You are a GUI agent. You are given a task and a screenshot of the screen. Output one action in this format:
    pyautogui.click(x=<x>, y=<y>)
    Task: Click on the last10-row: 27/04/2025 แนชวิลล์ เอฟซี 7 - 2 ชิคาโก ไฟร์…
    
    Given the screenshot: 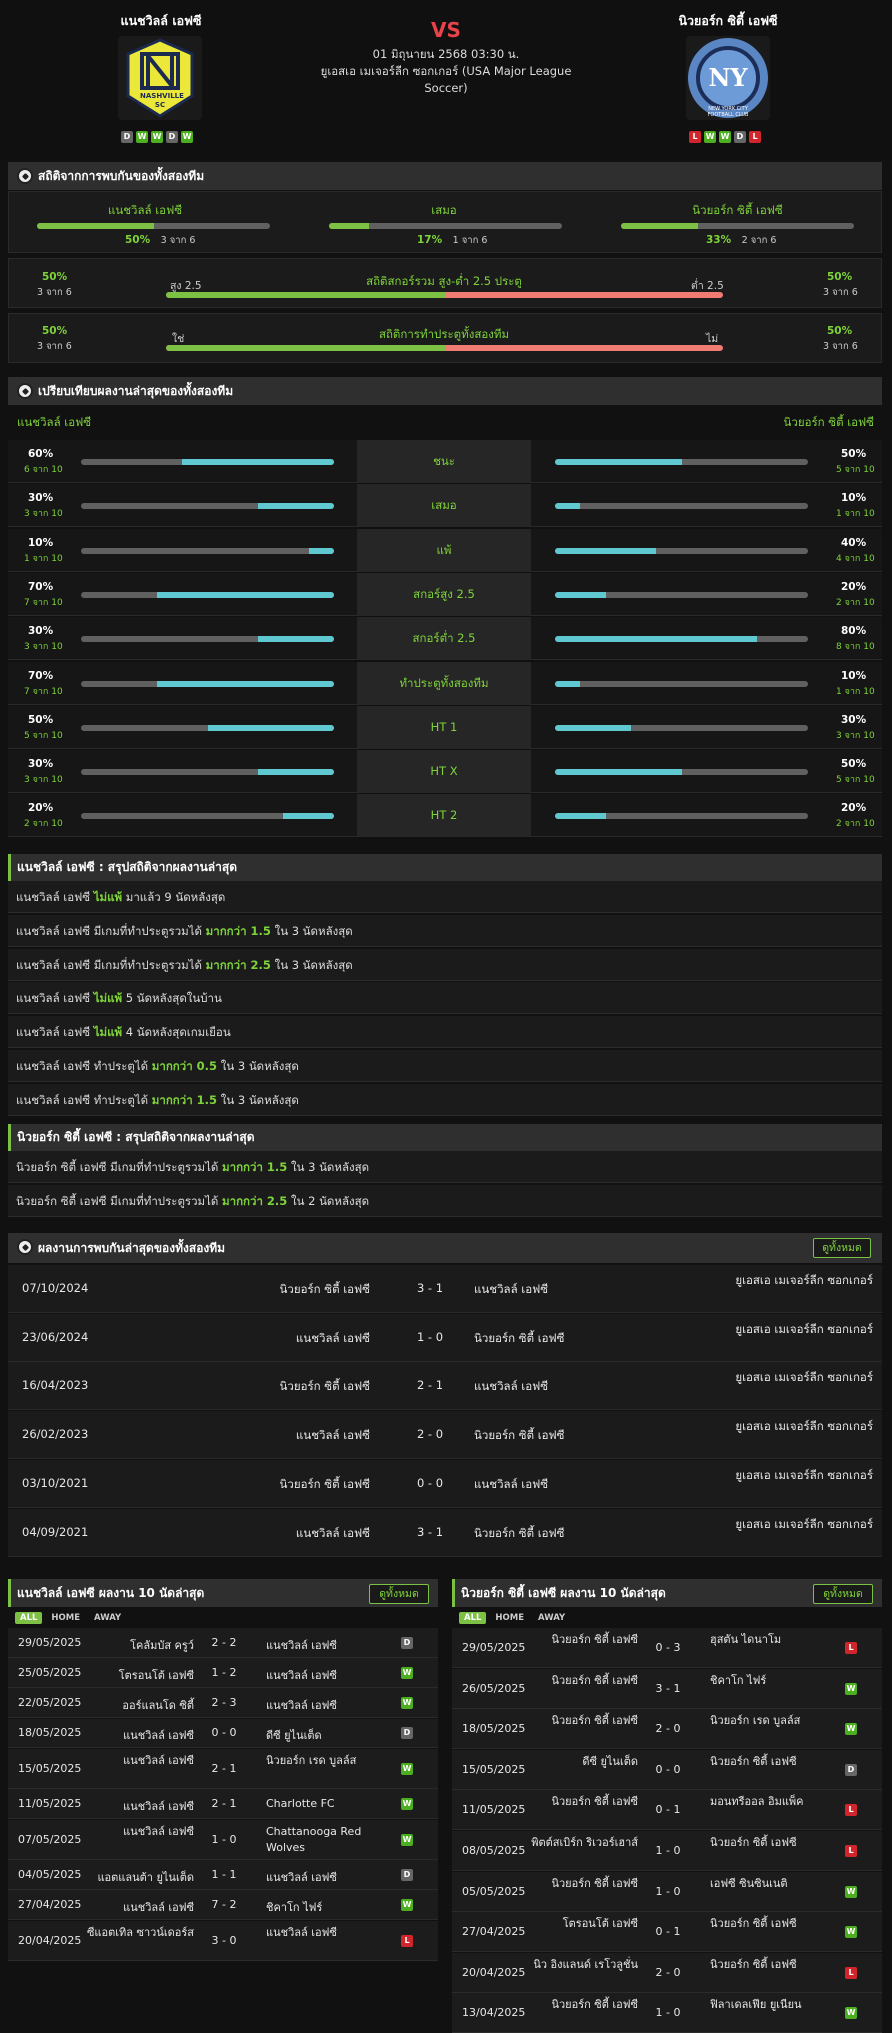 What is the action you would take?
    pyautogui.click(x=223, y=1905)
    